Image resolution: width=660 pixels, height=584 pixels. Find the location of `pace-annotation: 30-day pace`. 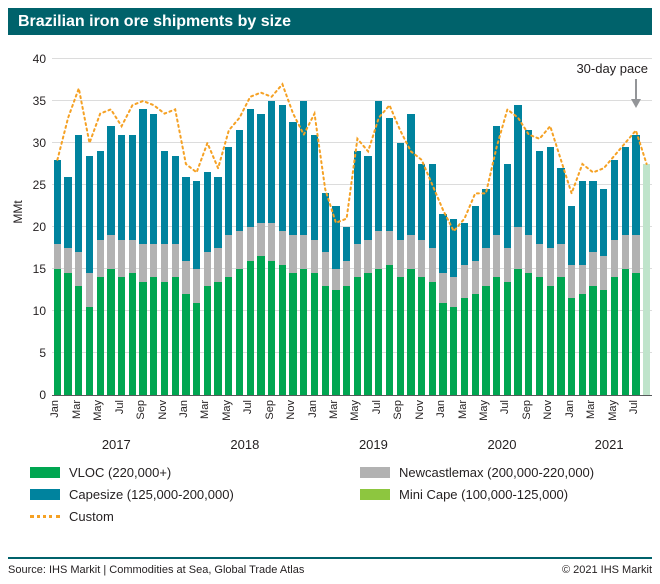

pace-annotation: 30-day pace is located at coordinates (612, 85).